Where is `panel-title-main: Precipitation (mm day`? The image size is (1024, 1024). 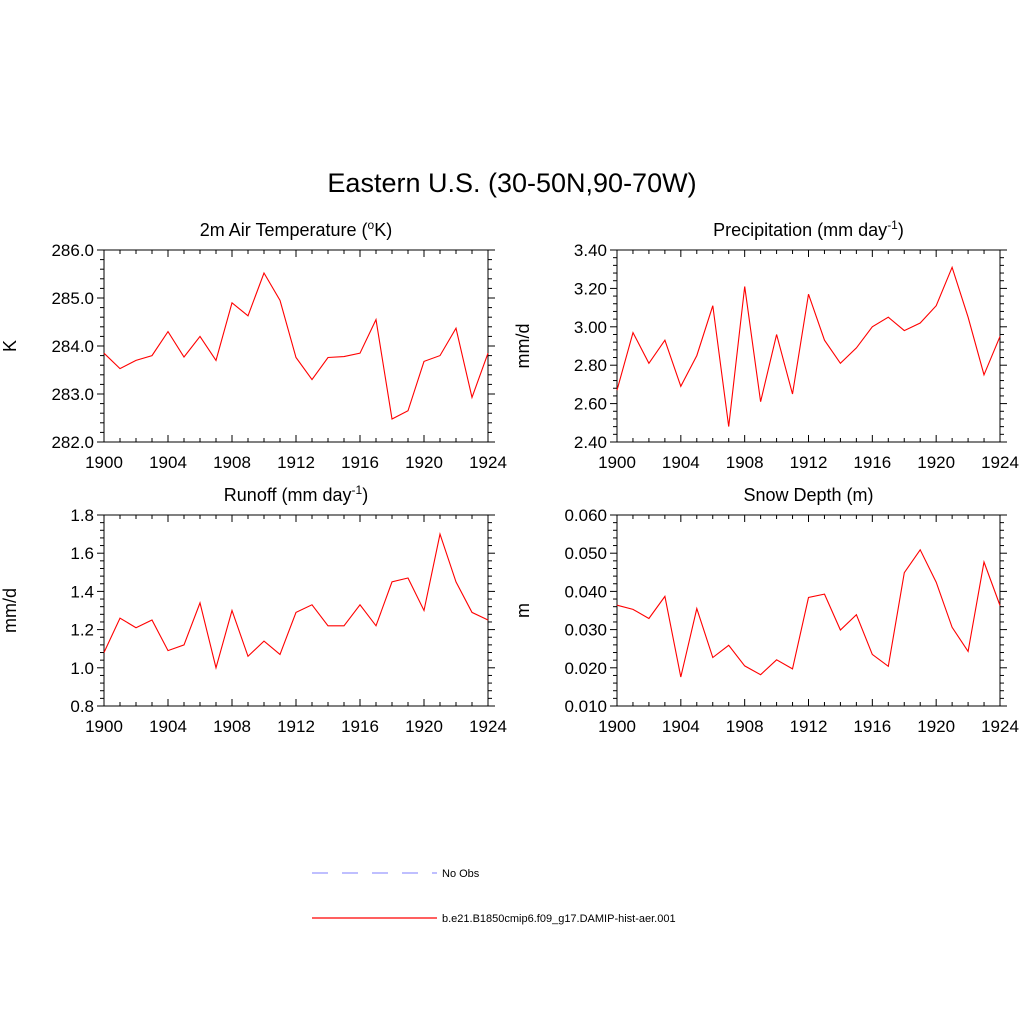
panel-title-main: Precipitation (mm day is located at coordinates (800, 230).